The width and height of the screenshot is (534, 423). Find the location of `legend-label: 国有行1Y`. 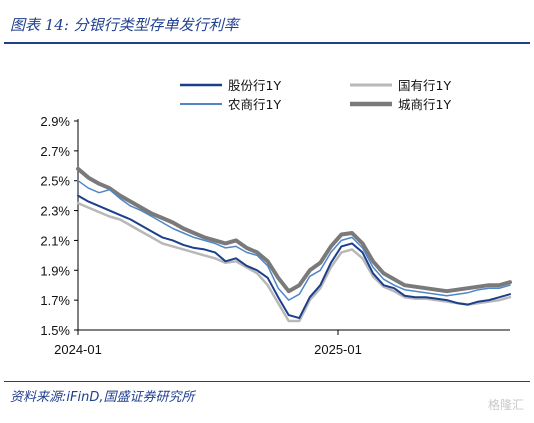

legend-label: 国有行1Y is located at coordinates (424, 85).